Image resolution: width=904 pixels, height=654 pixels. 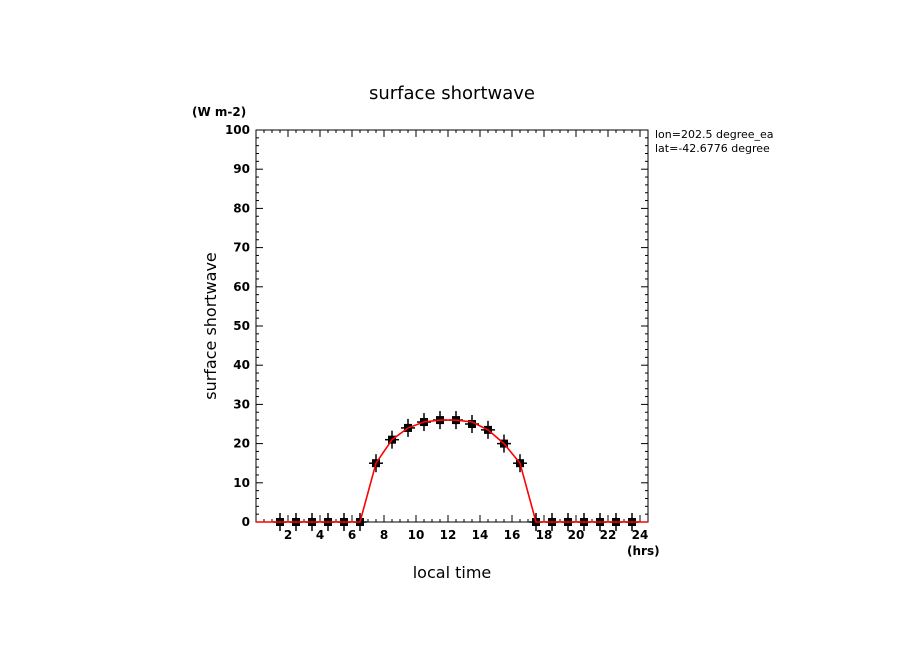 I want to click on series-line, so click(x=452, y=471).